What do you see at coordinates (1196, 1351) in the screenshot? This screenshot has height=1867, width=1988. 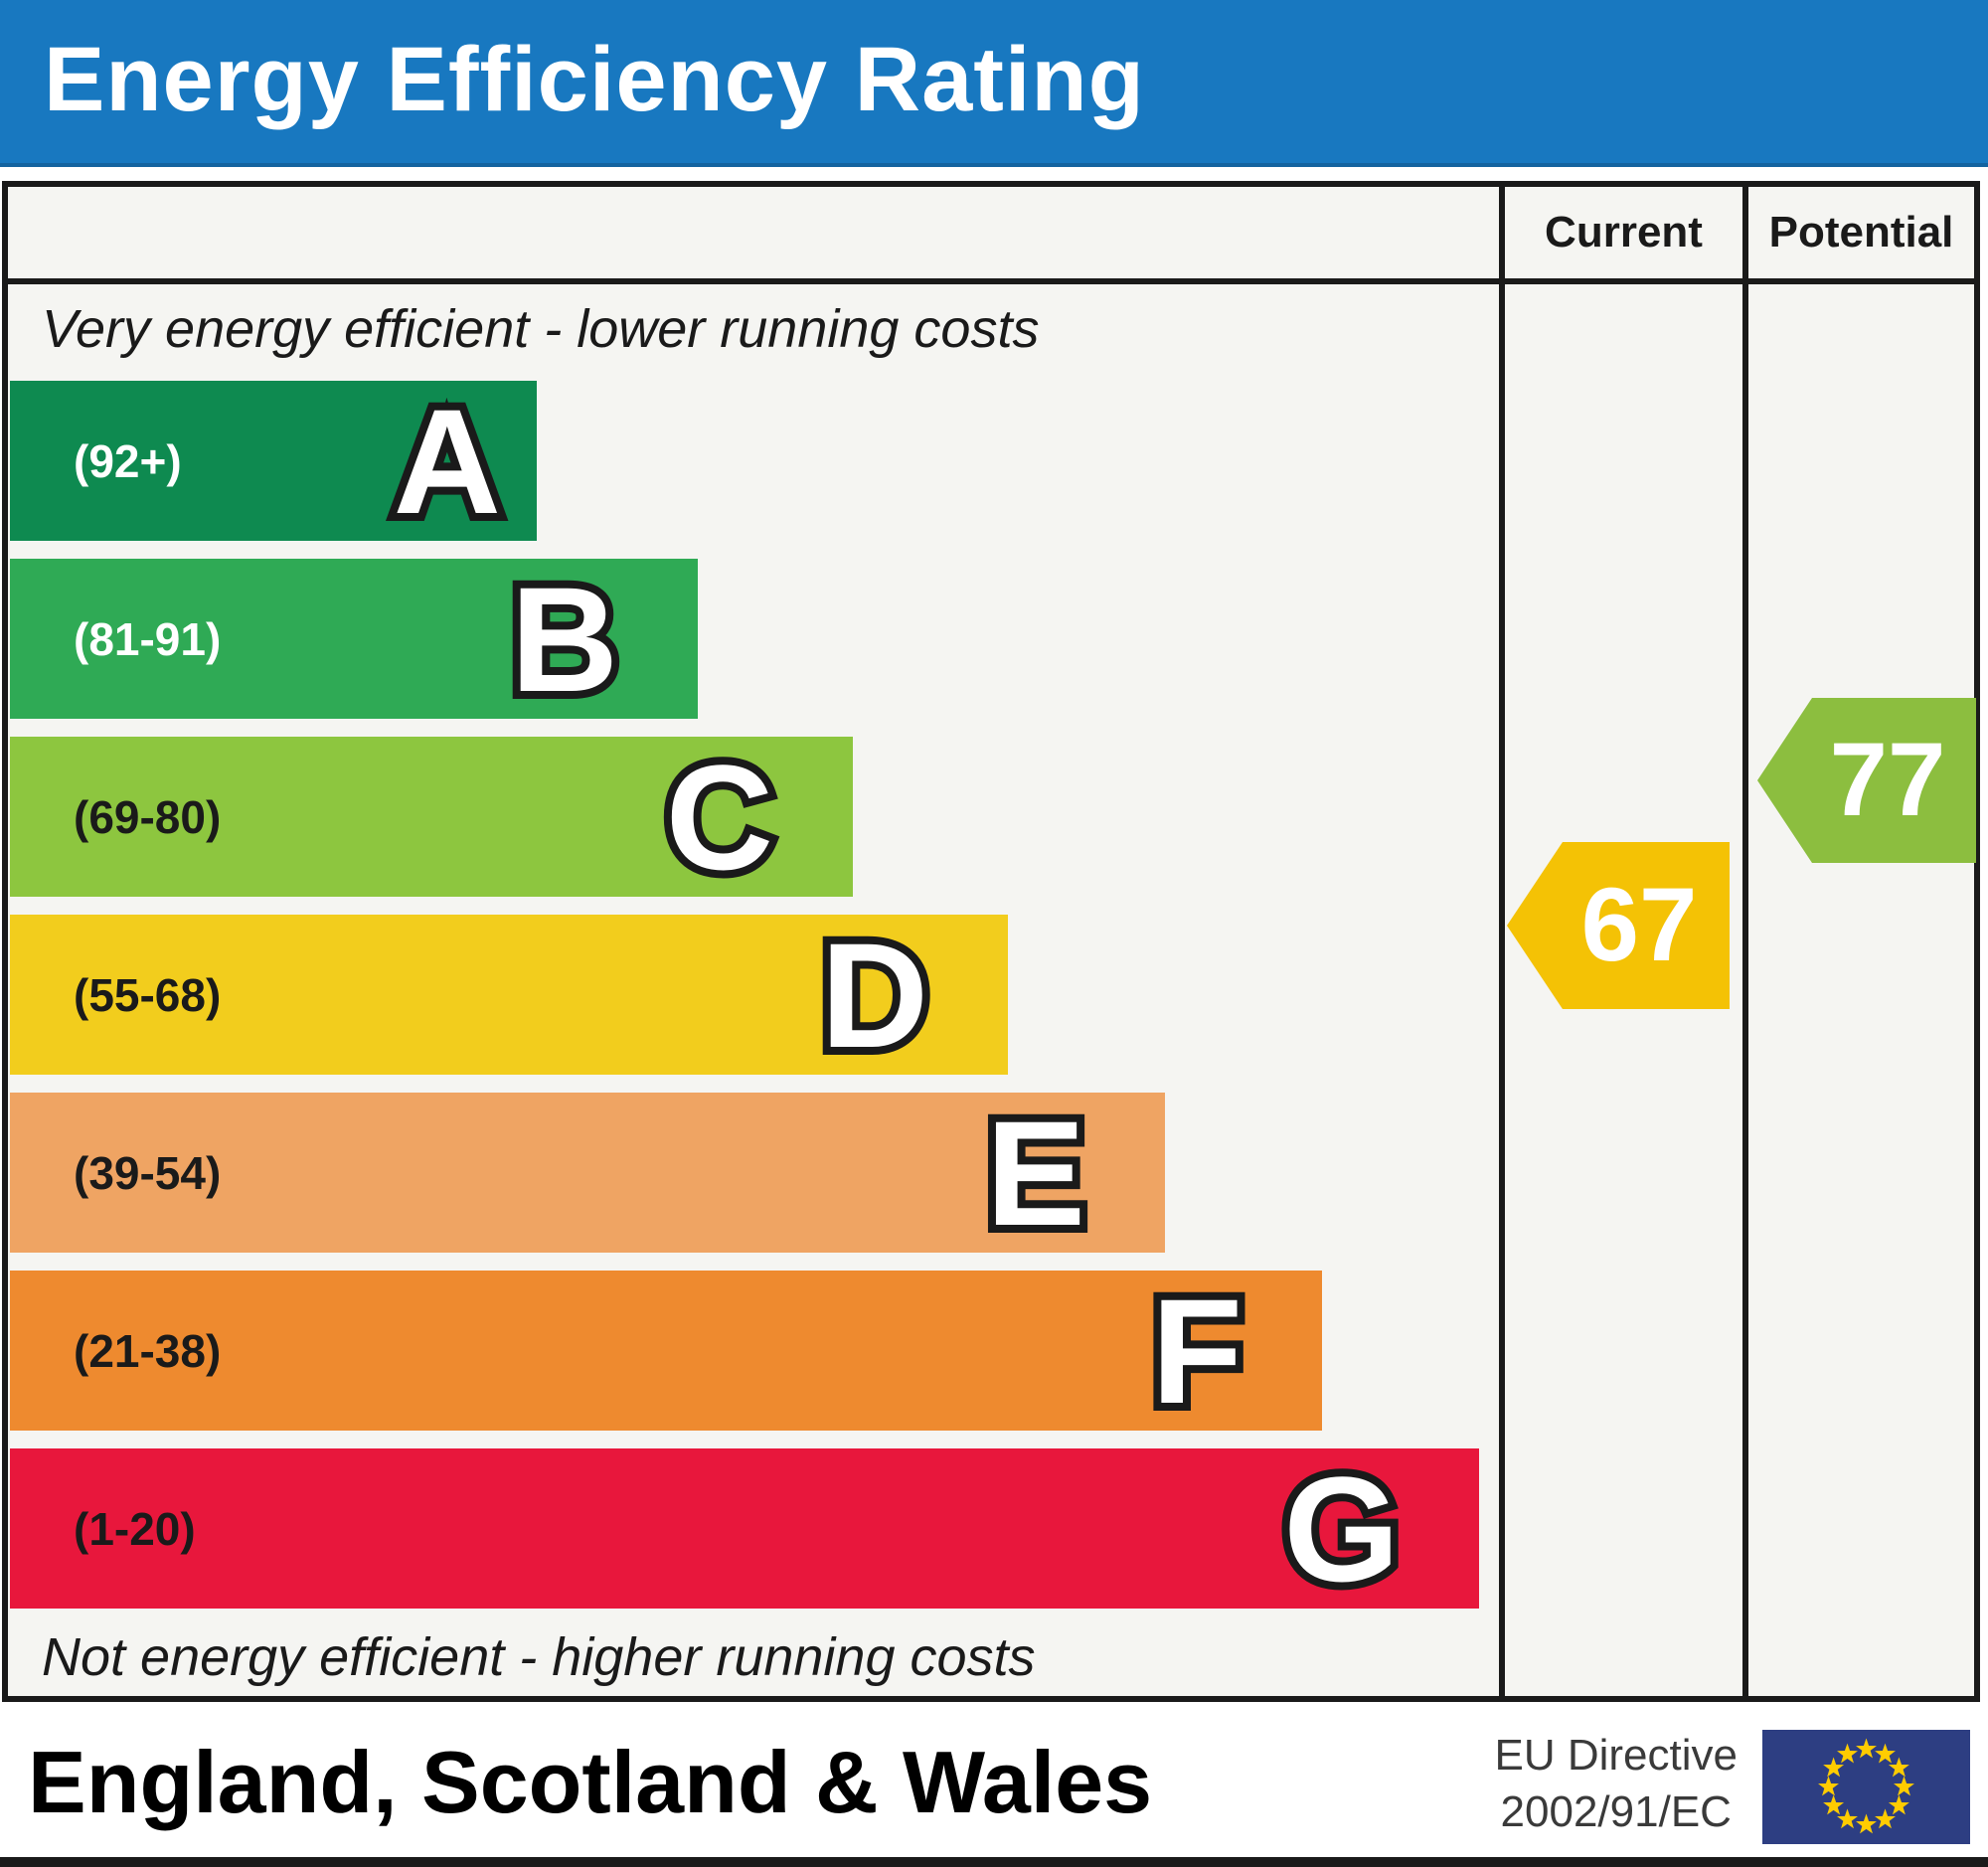 I see `band-letter: F` at bounding box center [1196, 1351].